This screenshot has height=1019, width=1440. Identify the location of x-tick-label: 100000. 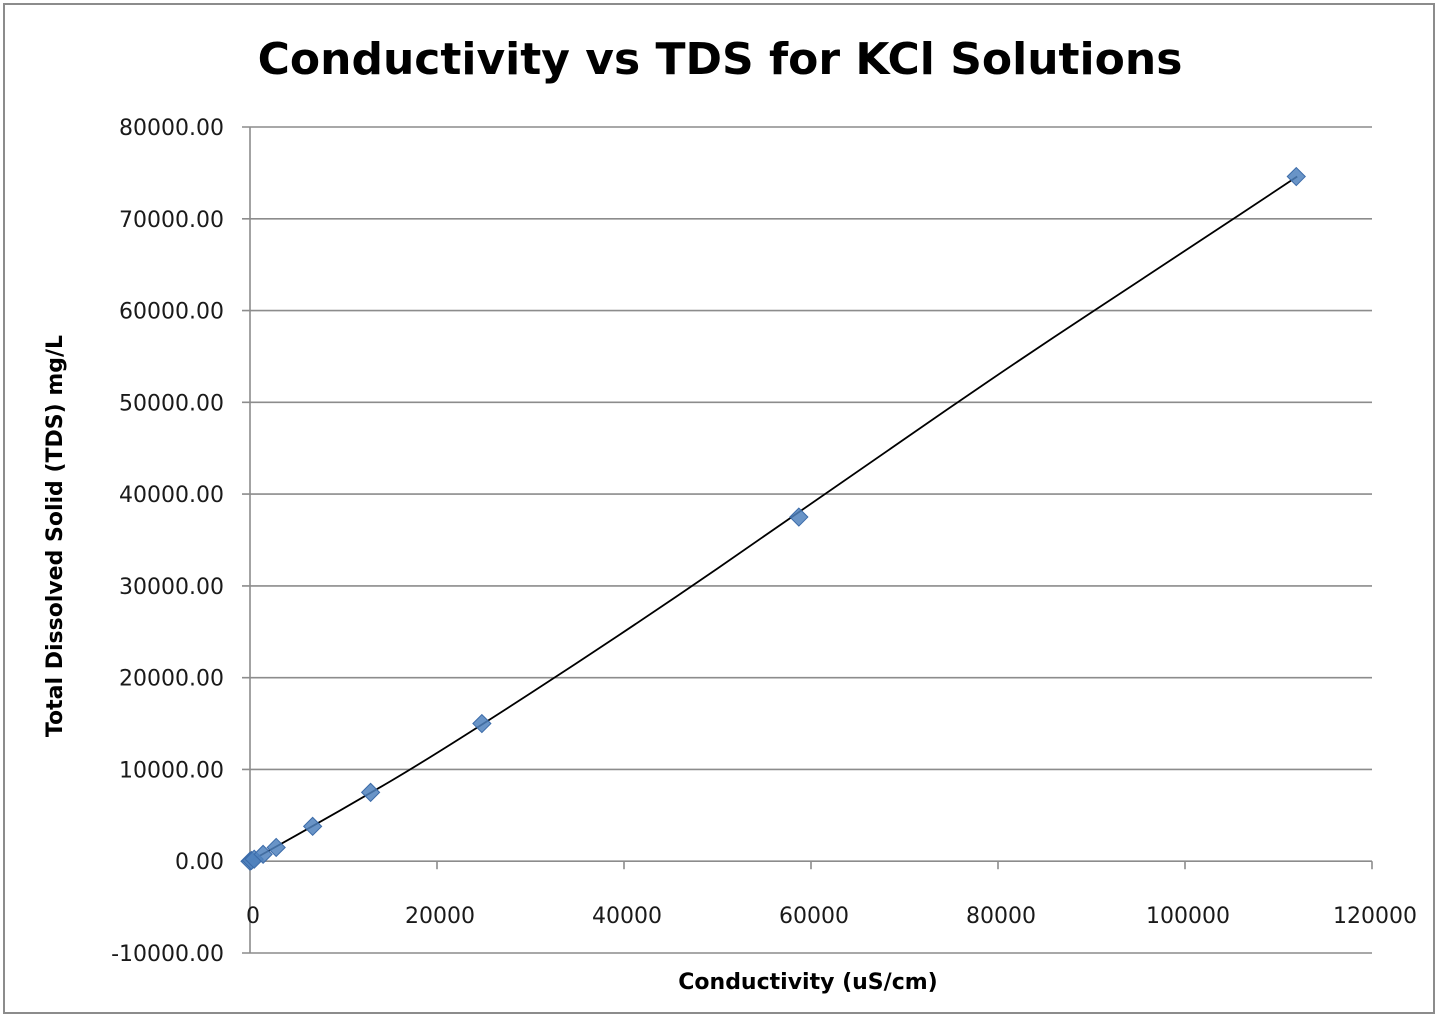
(1188, 916).